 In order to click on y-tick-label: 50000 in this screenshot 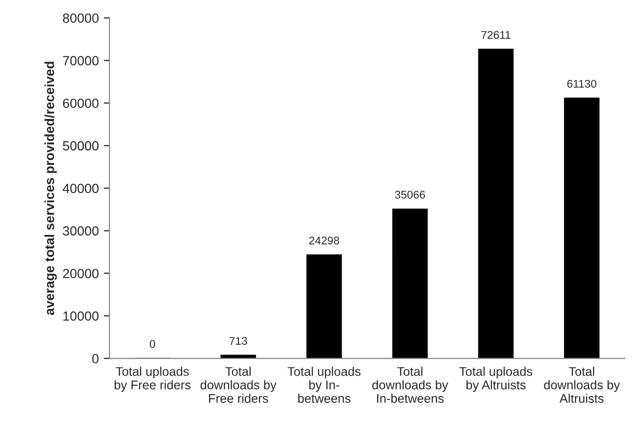, I will do `click(80, 146)`.